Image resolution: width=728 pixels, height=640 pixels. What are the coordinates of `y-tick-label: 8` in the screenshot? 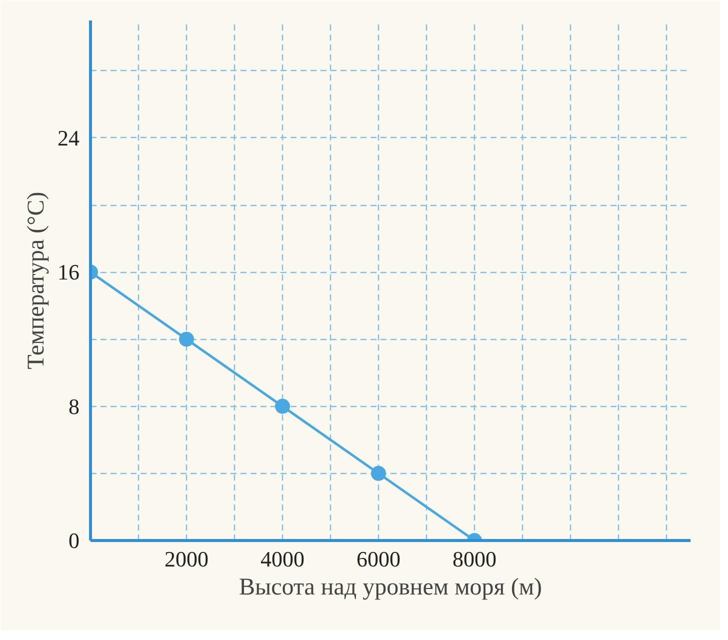 It's located at (74, 406).